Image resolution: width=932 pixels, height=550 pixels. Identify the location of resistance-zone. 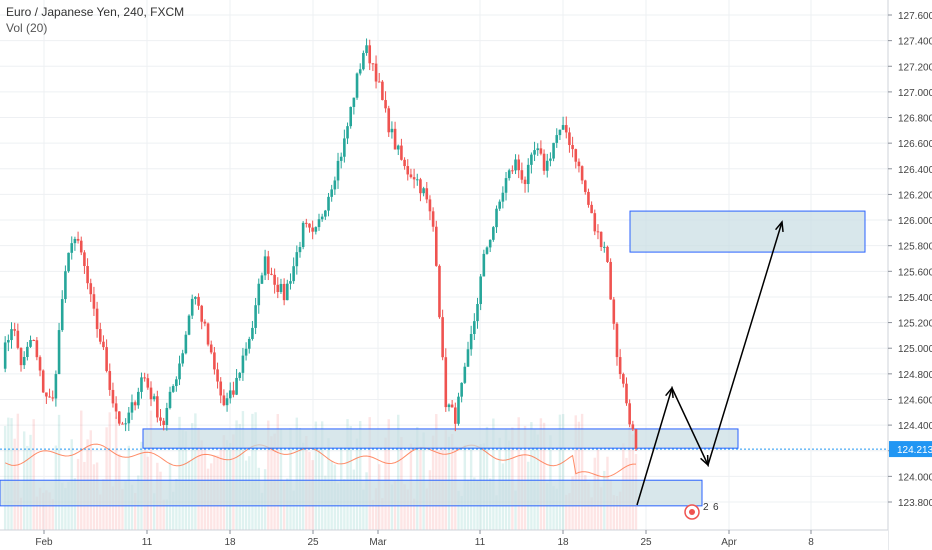
(747, 231).